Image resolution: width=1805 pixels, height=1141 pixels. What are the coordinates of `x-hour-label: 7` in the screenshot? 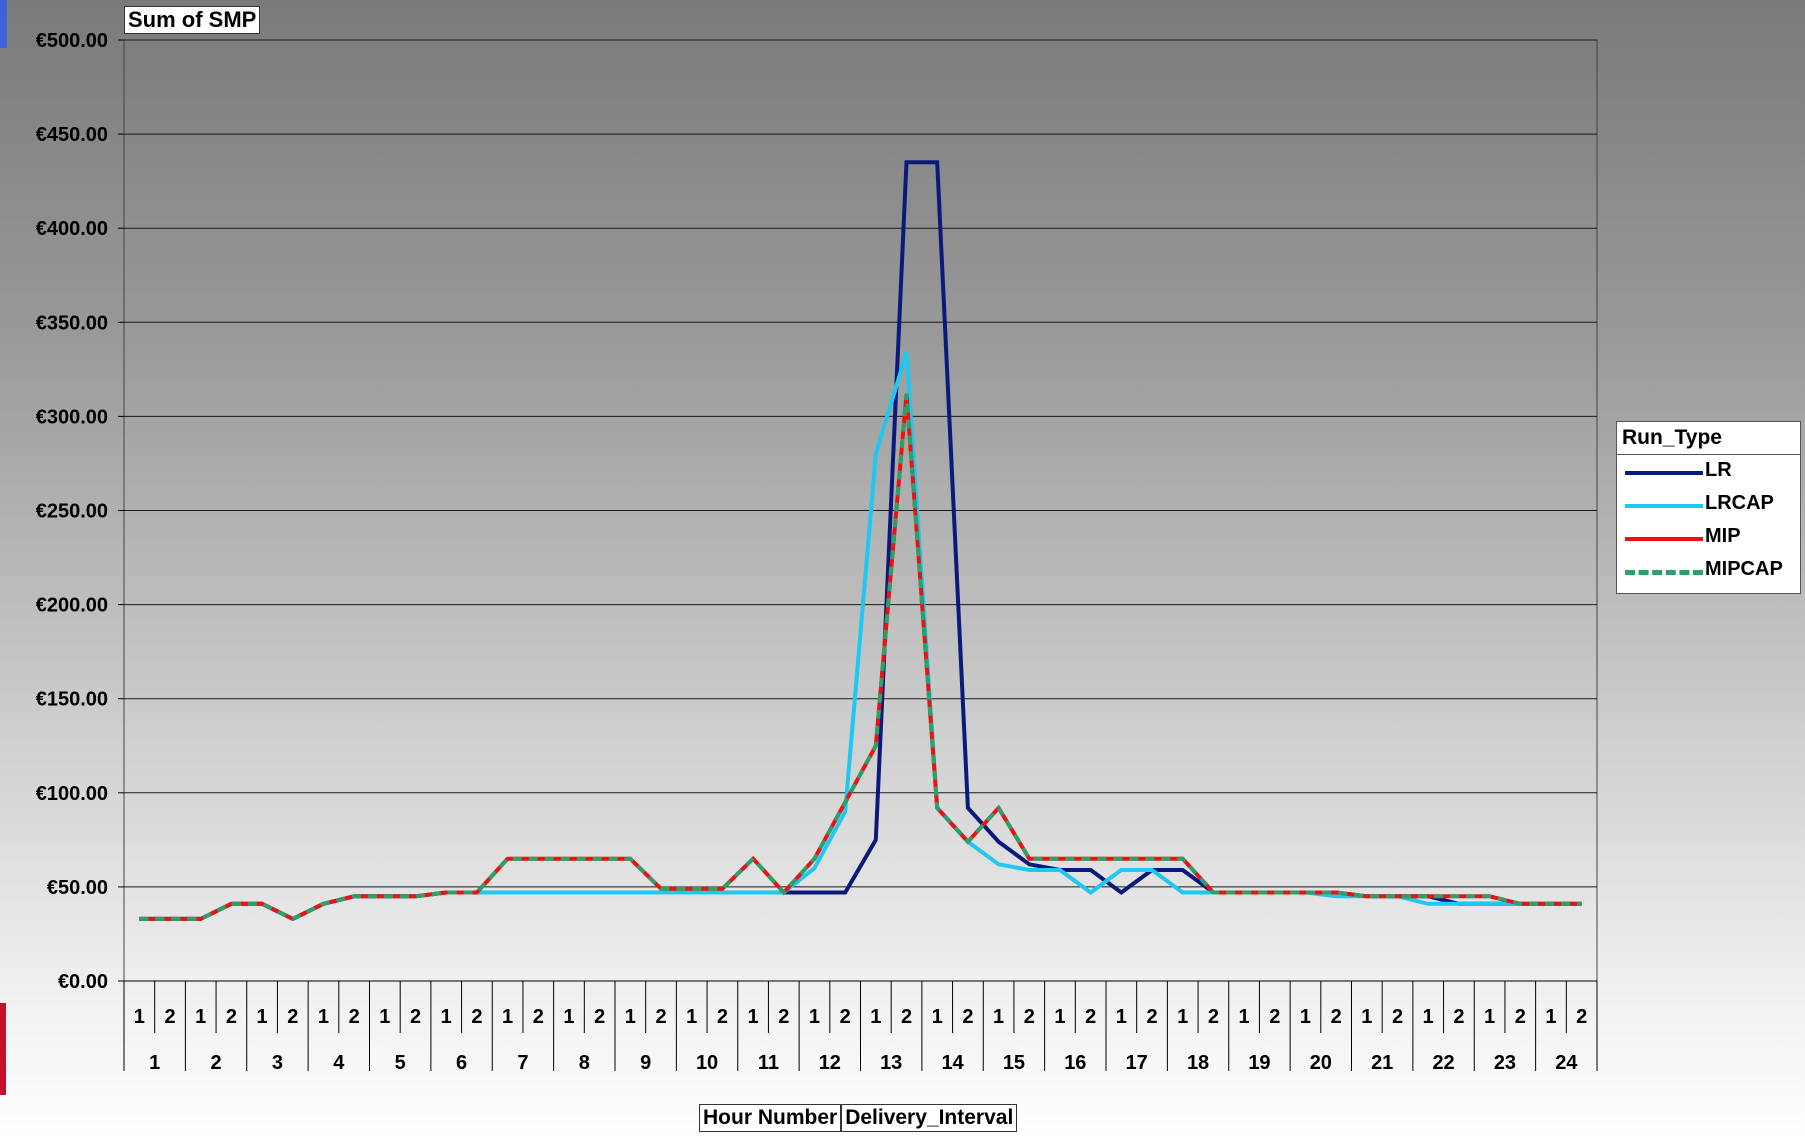 It's located at (522, 1063).